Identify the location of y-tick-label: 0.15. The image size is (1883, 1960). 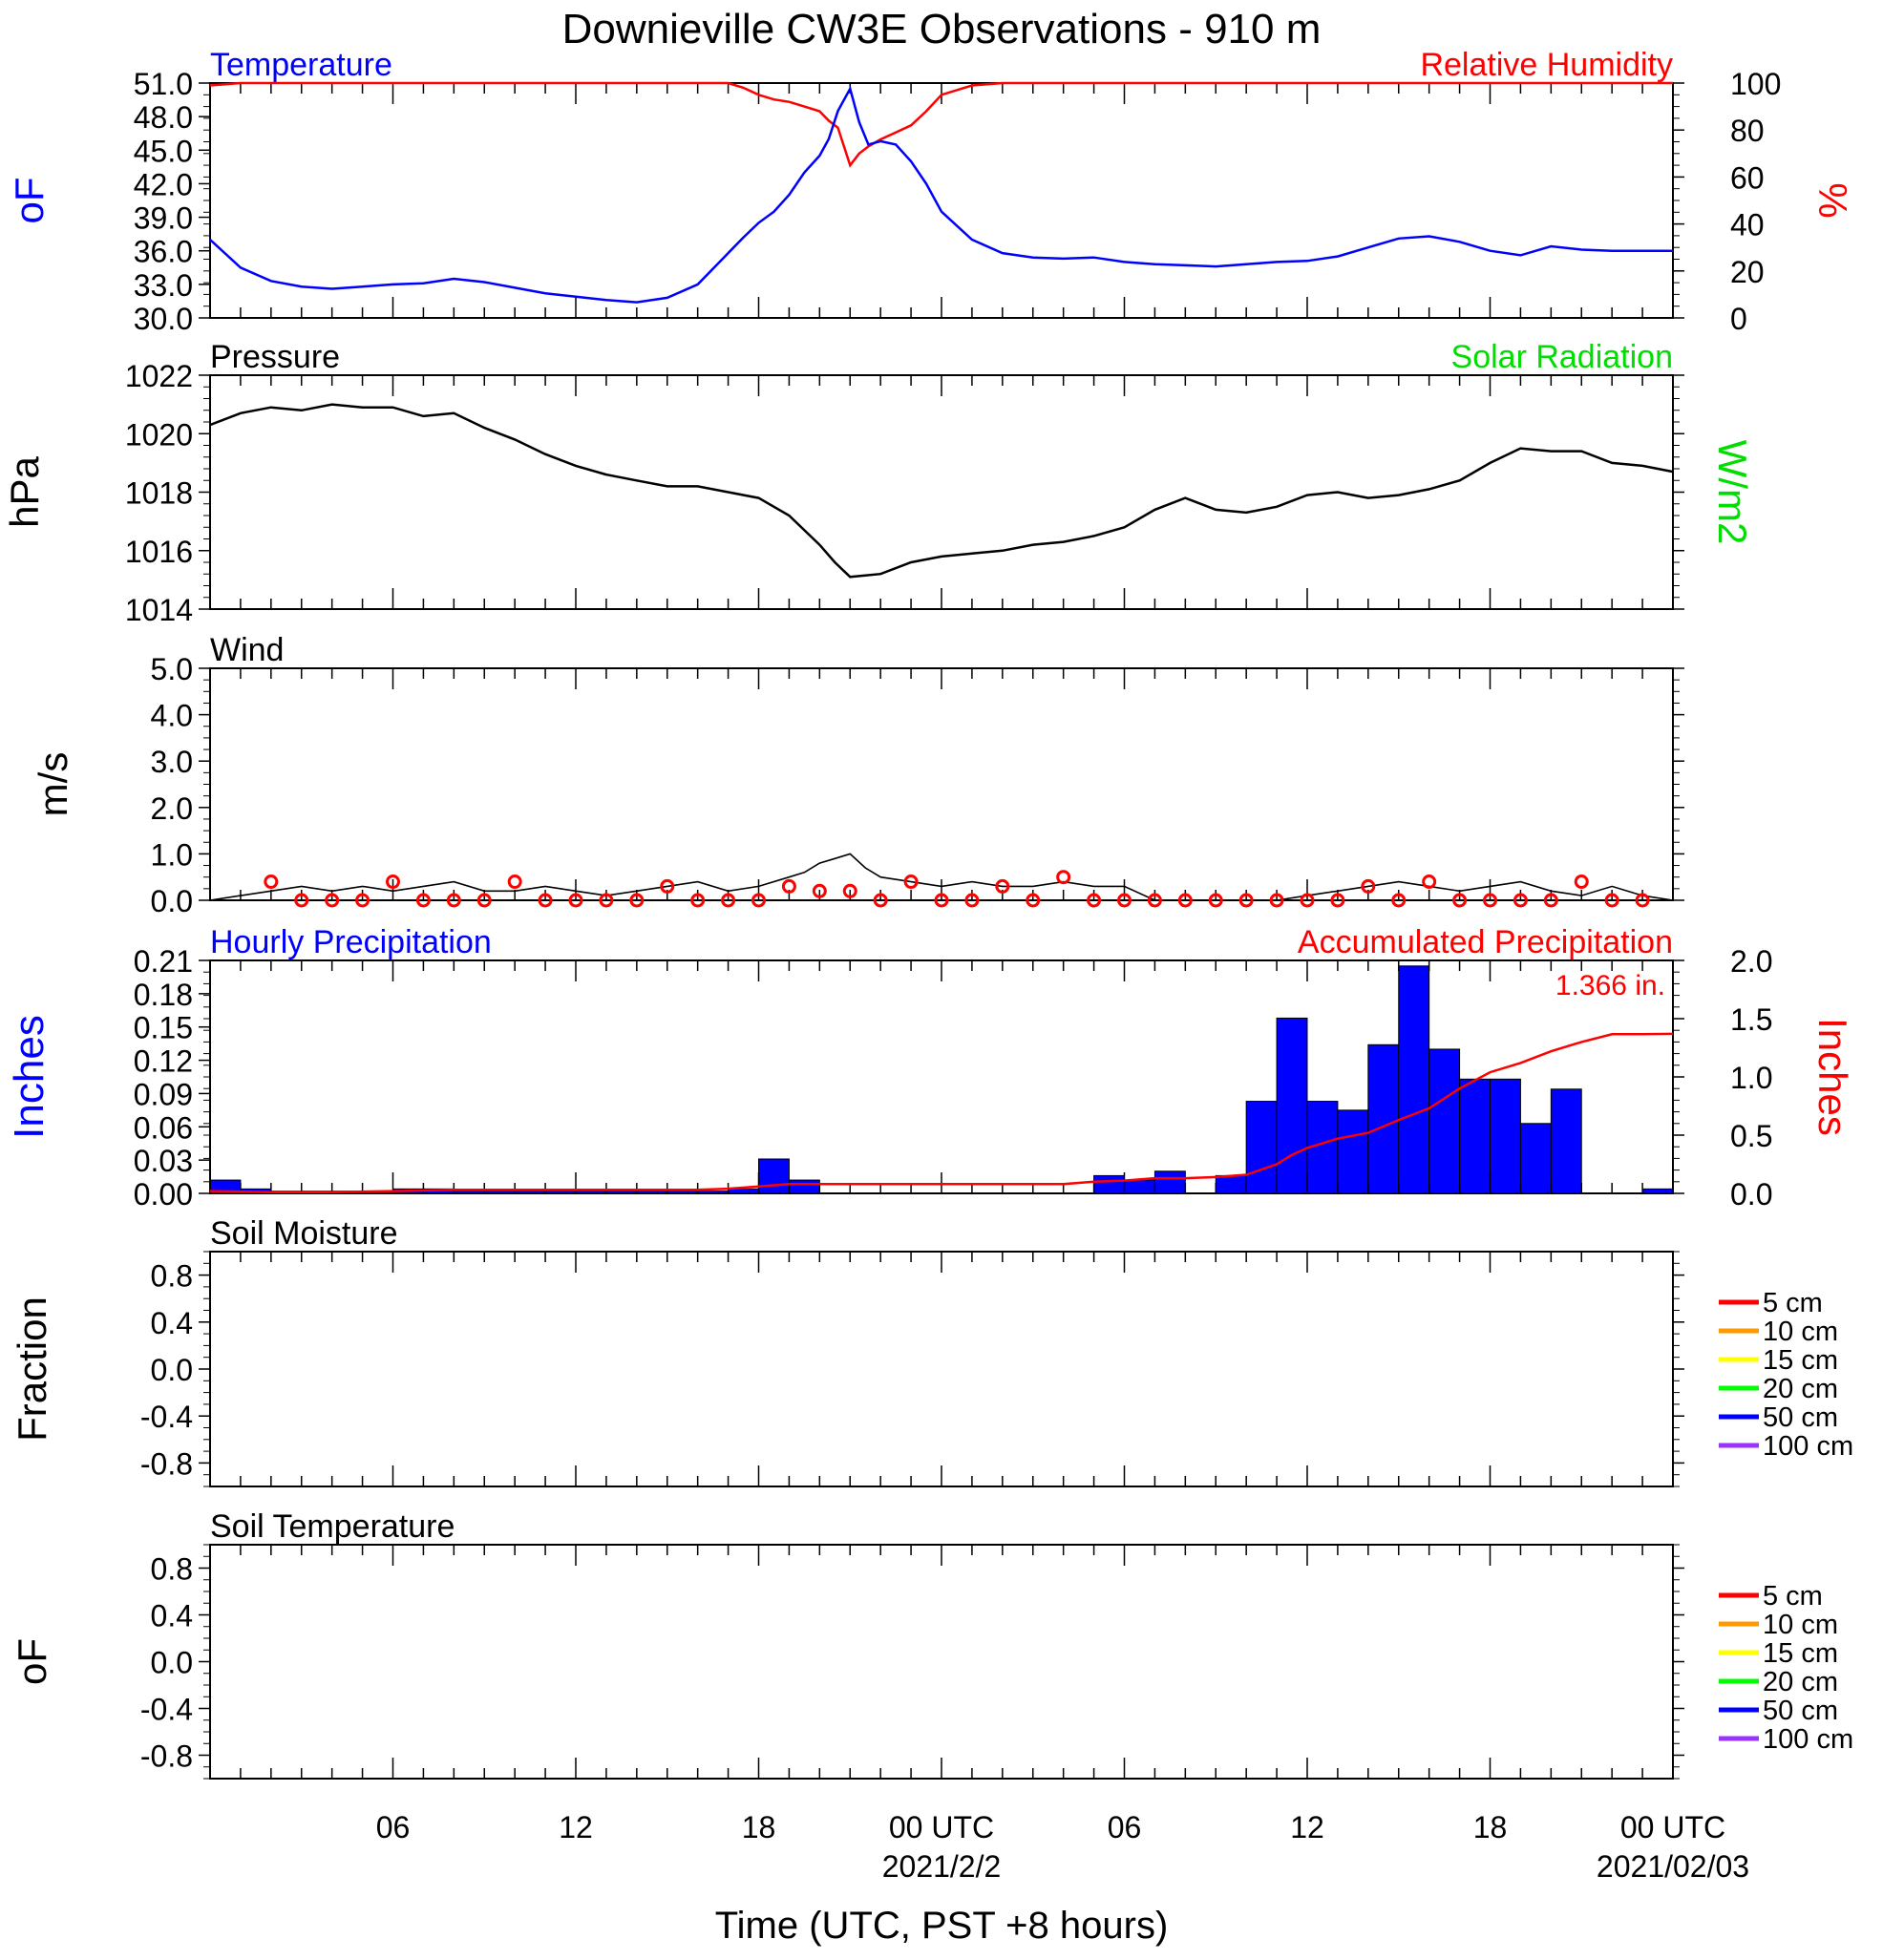
(163, 1028).